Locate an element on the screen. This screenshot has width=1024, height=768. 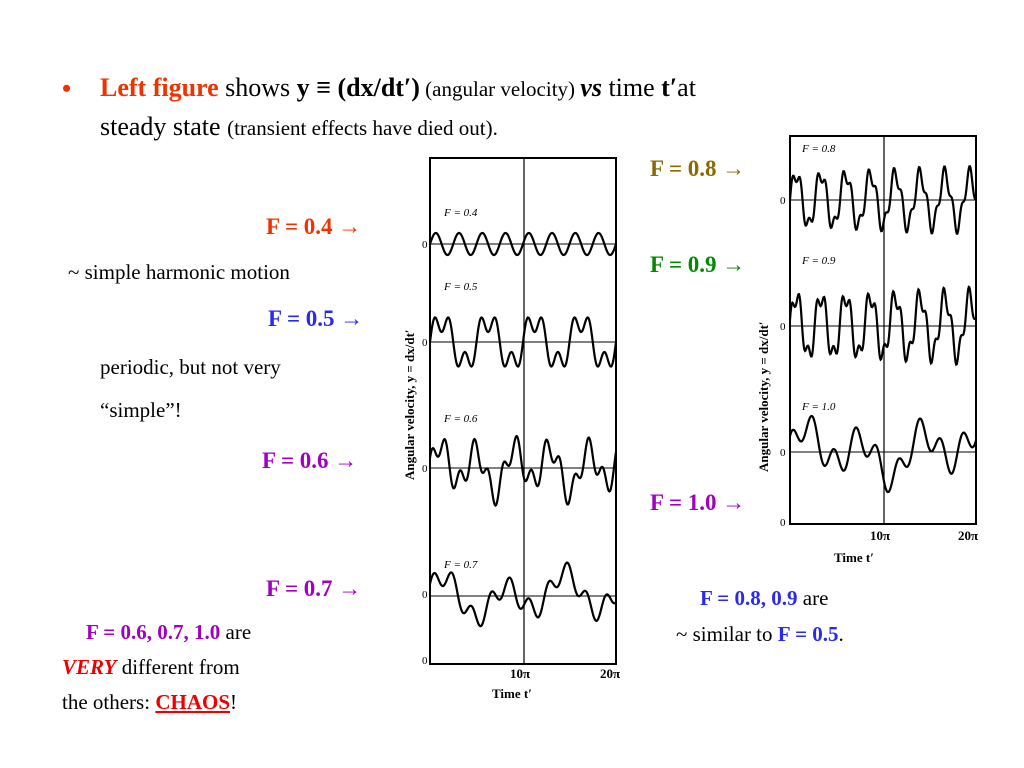
left-figure-text: Left figure is located at coordinates (159, 87).